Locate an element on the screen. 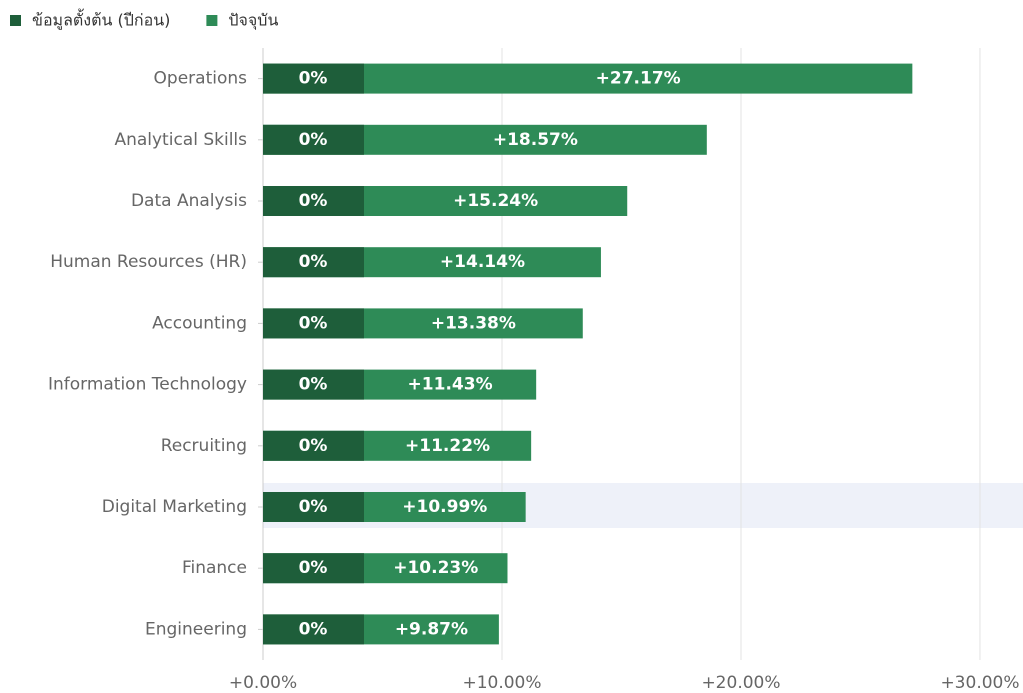  legend-label: ปัจจุบัน is located at coordinates (253, 21).